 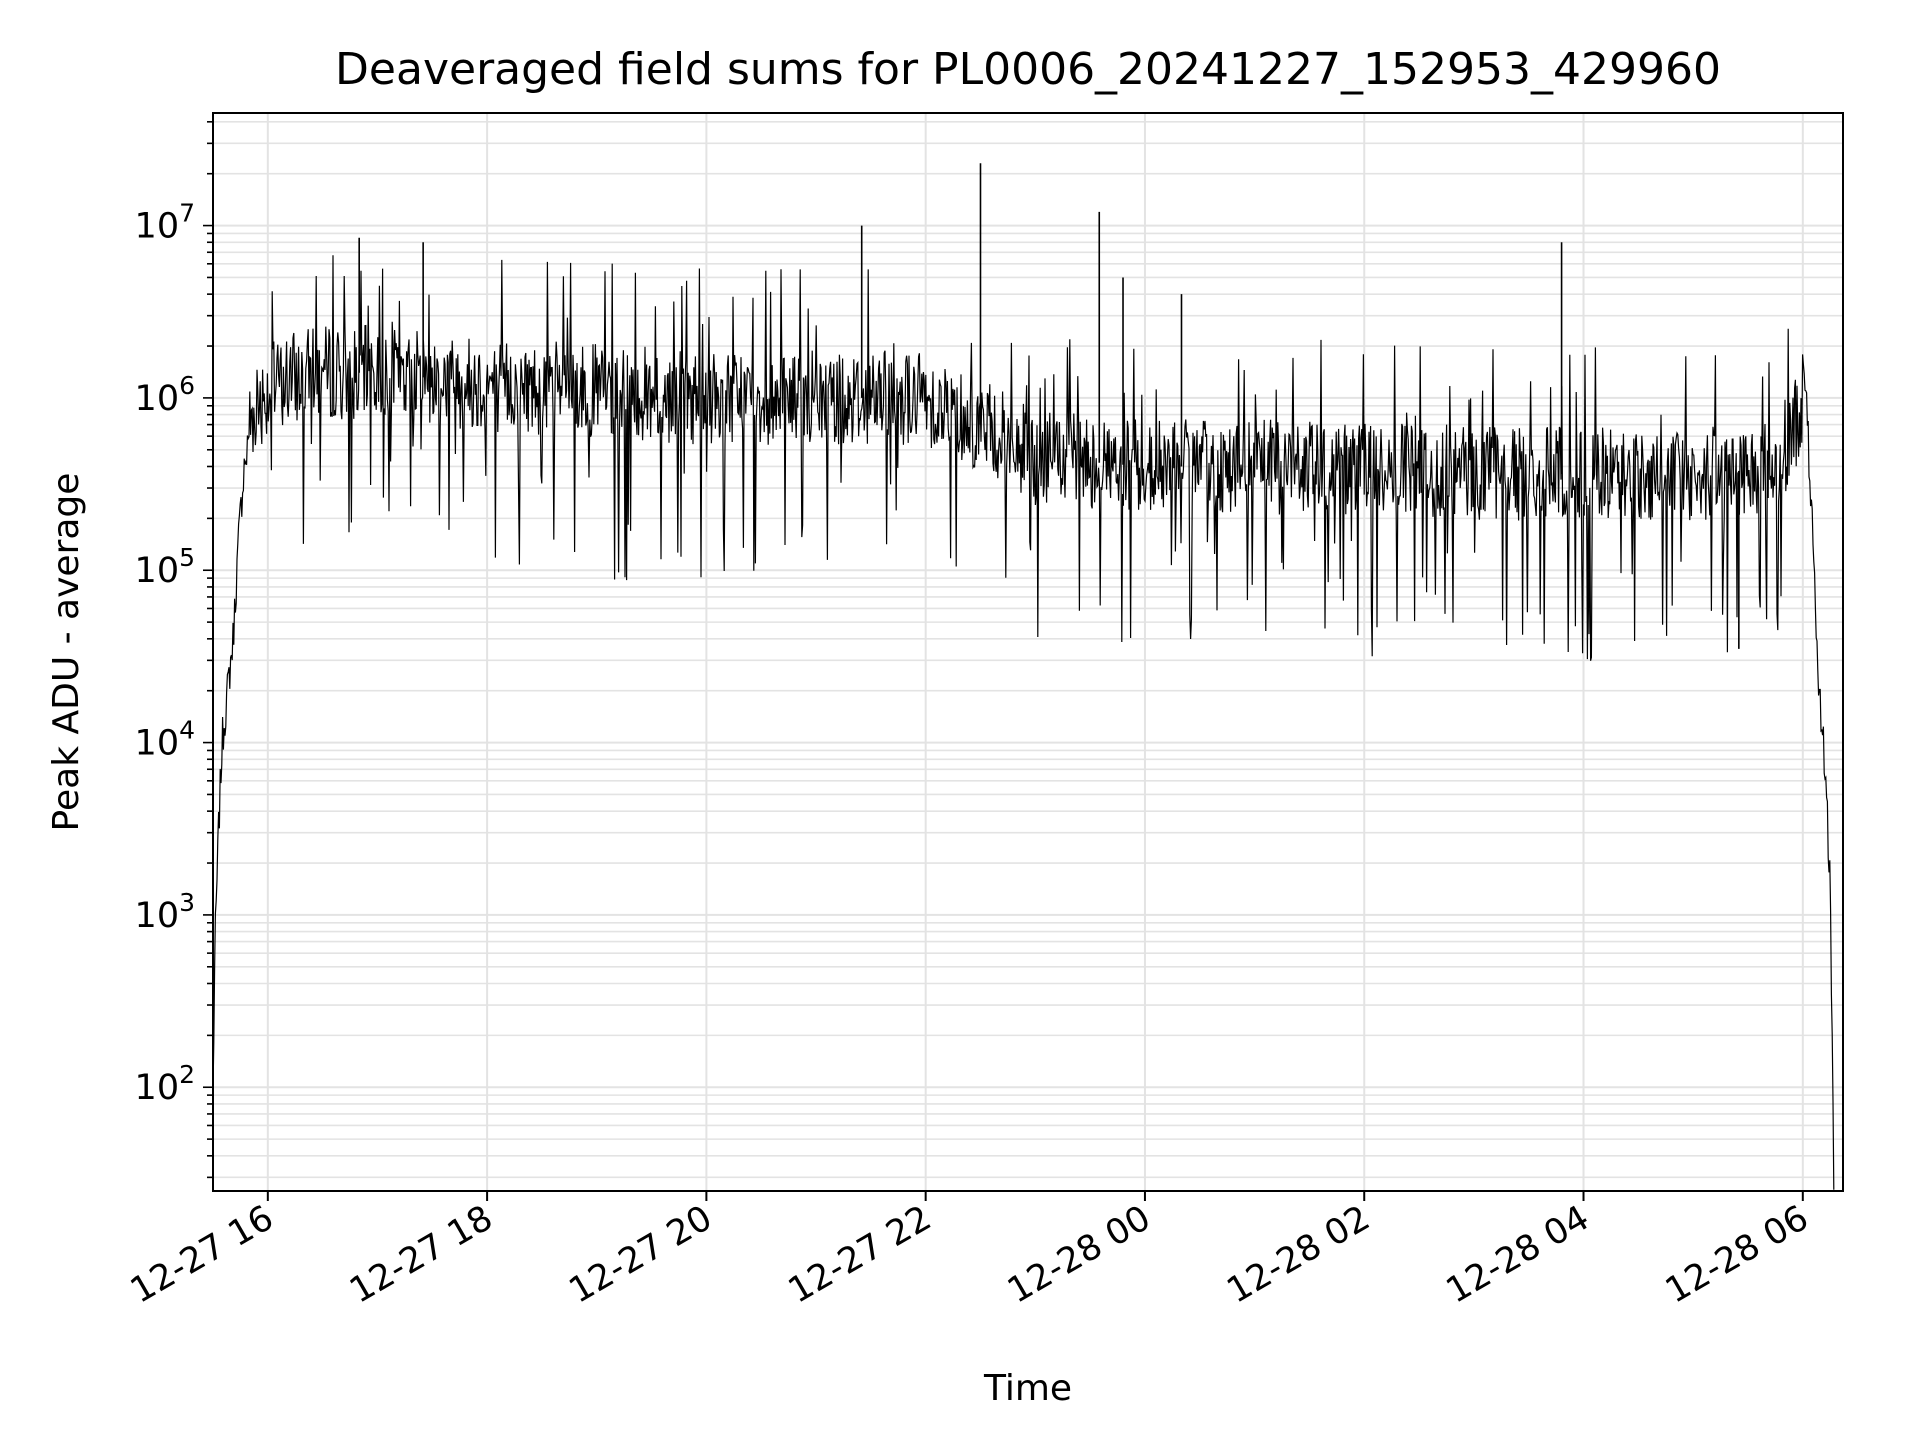 What do you see at coordinates (165, 223) in the screenshot?
I see `y-tick-label: 10⁷` at bounding box center [165, 223].